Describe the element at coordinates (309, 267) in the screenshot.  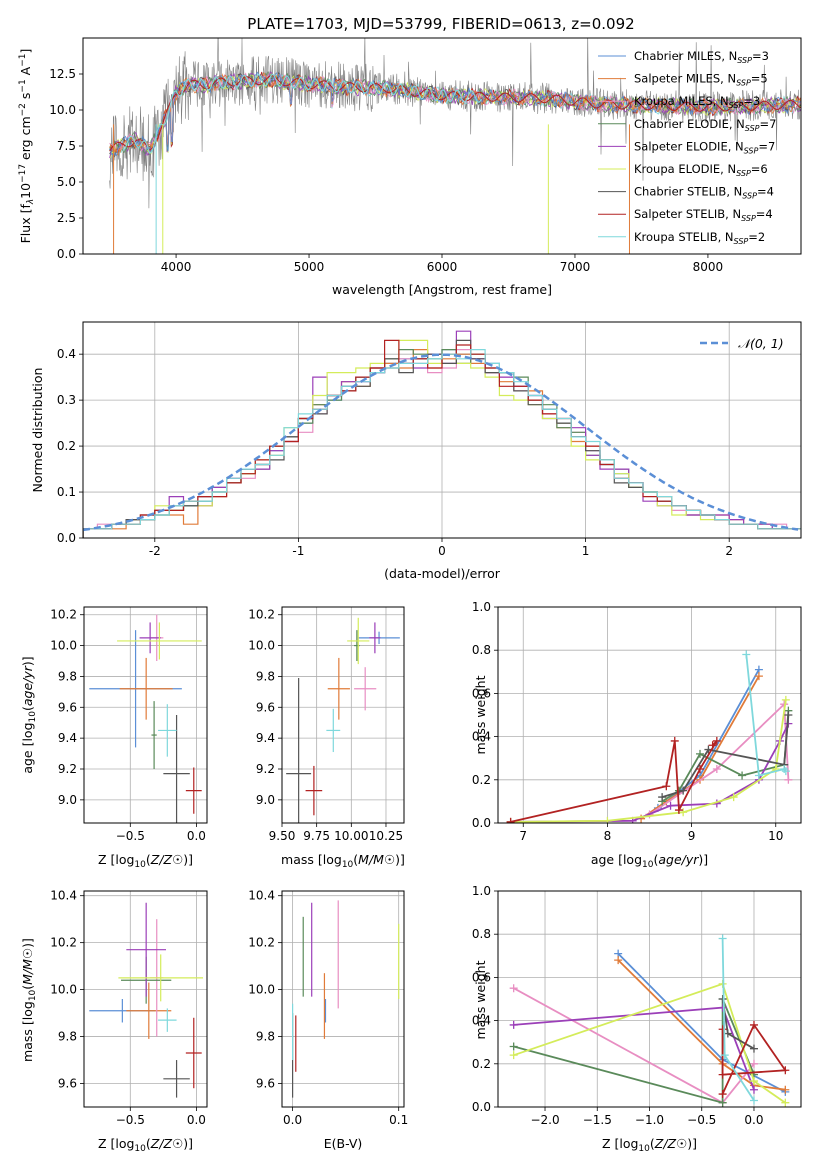
I see `x-tick-label: 5000` at that location.